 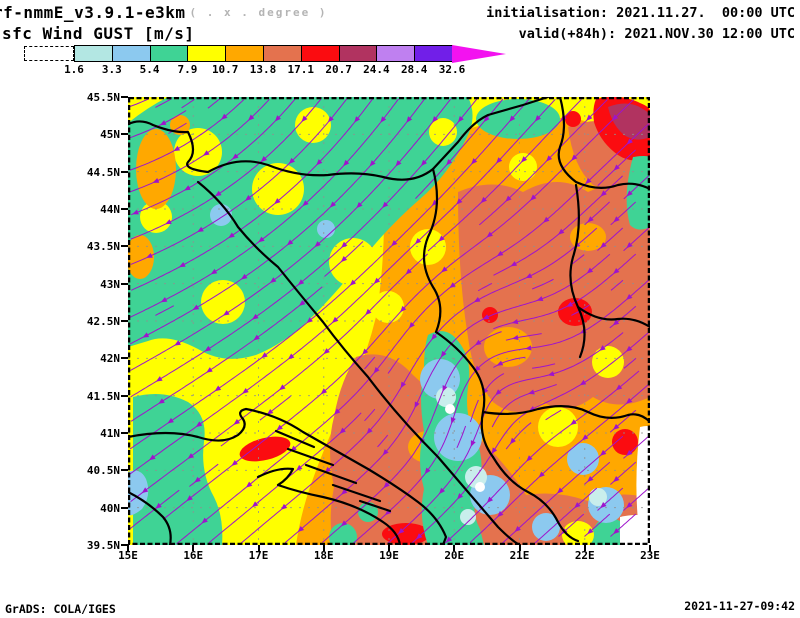 I want to click on initialisation-time: initialisation: 2021.11.27. 00:00 UTC, so click(x=640, y=13).